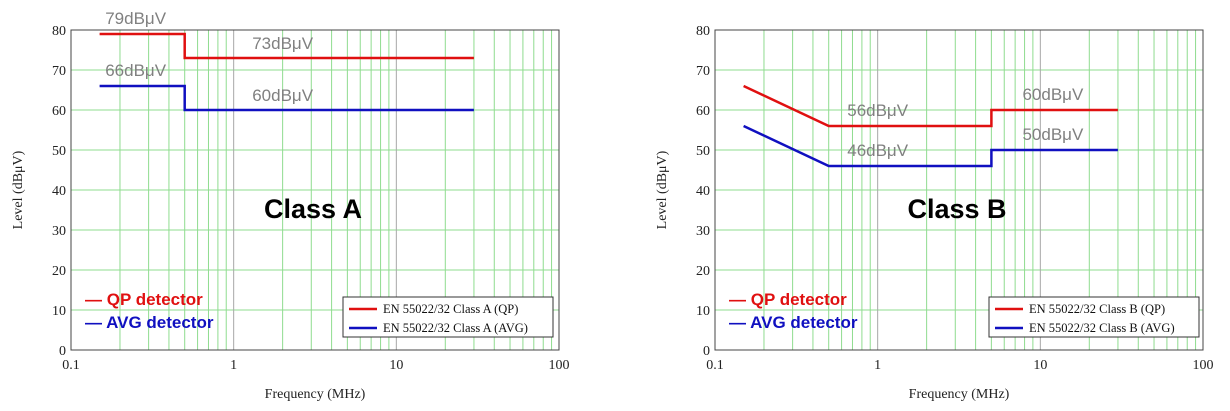 This screenshot has width=1230, height=411. Describe the element at coordinates (450, 309) in the screenshot. I see `legend-entry: EN 55022/32 Class A (QP)` at that location.